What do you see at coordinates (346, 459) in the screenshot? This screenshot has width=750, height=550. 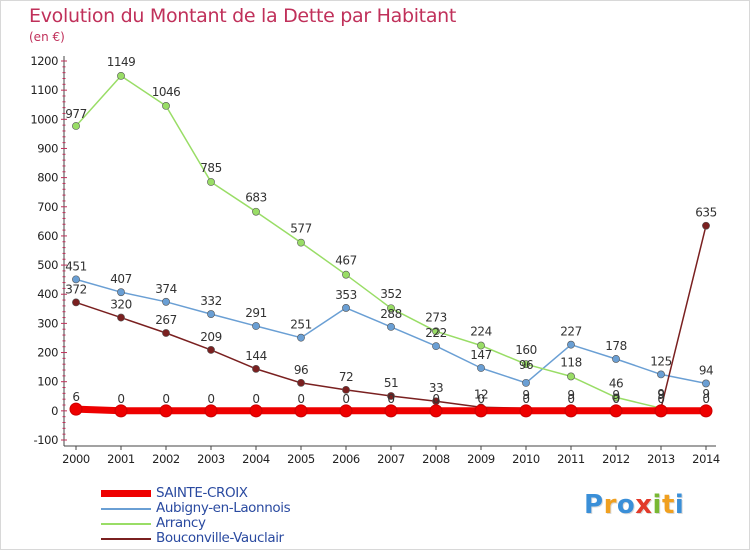 I see `x-tick-label: 2006` at bounding box center [346, 459].